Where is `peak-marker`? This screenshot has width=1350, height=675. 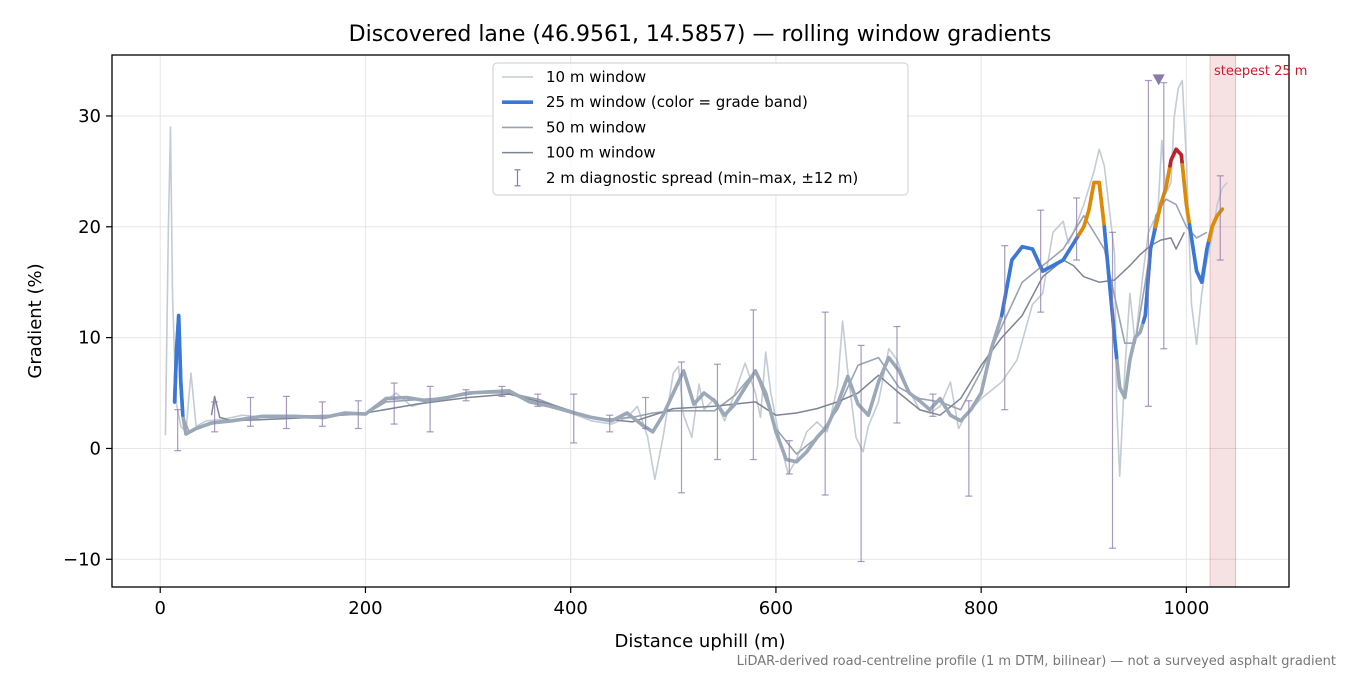
peak-marker is located at coordinates (1158, 80).